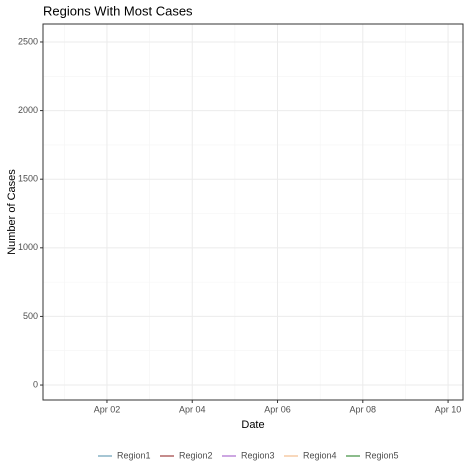 This screenshot has width=474, height=474. Describe the element at coordinates (28, 247) in the screenshot. I see `y-tick-label: 1000` at that location.